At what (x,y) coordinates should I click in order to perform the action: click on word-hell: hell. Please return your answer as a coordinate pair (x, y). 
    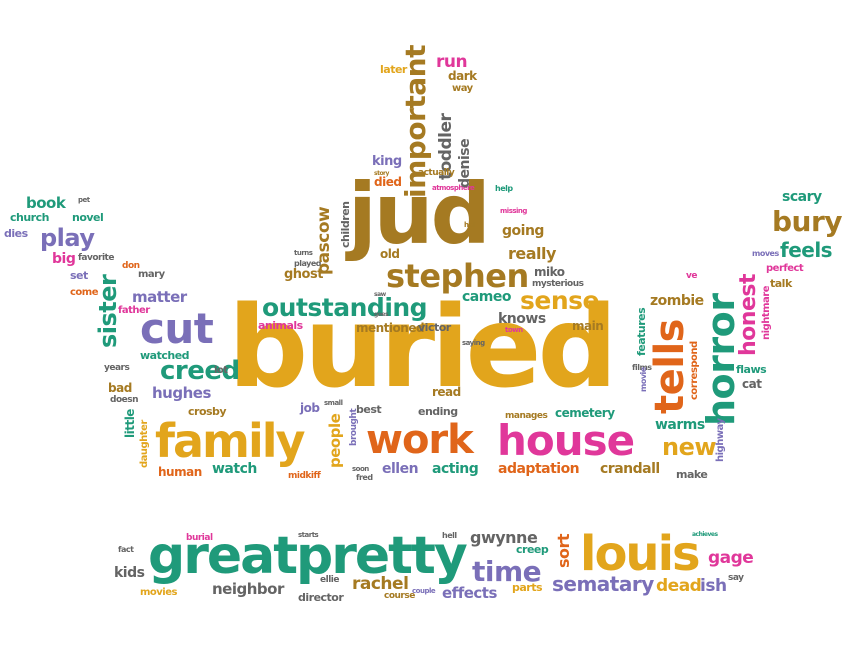
    Looking at the image, I should click on (449, 535).